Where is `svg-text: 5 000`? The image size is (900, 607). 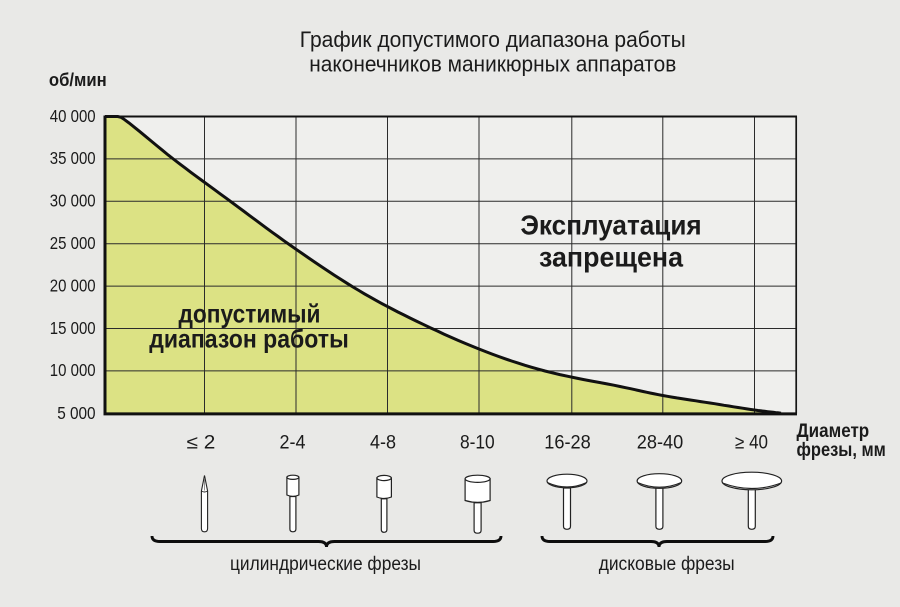 svg-text: 5 000 is located at coordinates (76, 413).